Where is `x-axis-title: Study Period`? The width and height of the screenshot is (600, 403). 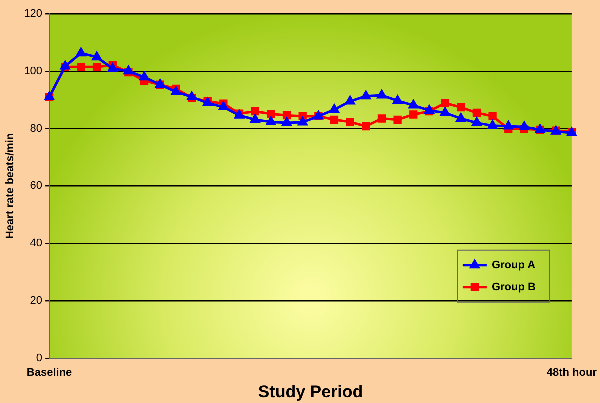 x-axis-title: Study Period is located at coordinates (311, 392).